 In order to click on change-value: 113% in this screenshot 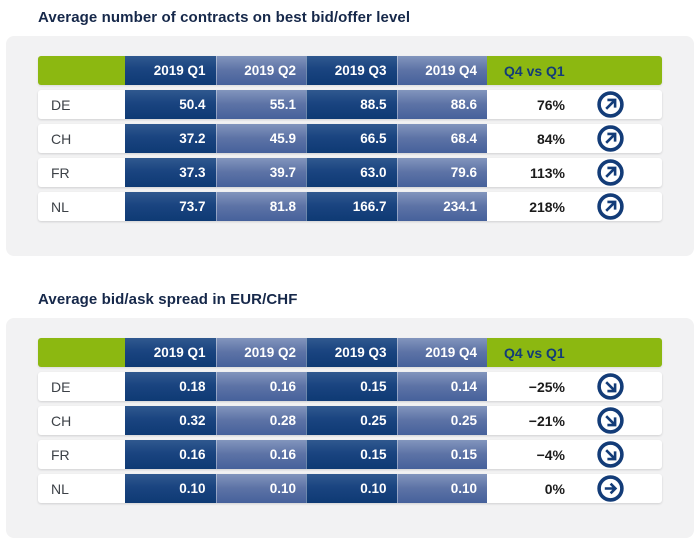, I will do `click(547, 172)`.